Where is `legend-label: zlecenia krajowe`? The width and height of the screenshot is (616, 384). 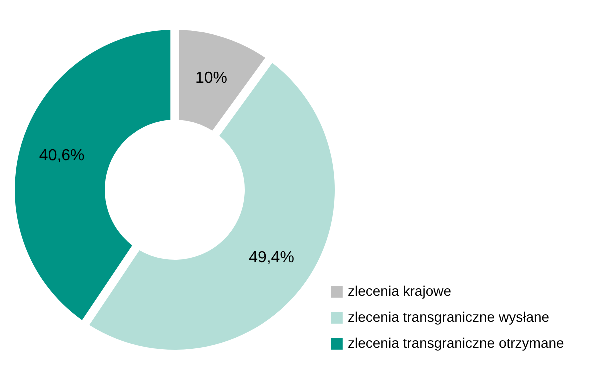
legend-label: zlecenia krajowe is located at coordinates (400, 291).